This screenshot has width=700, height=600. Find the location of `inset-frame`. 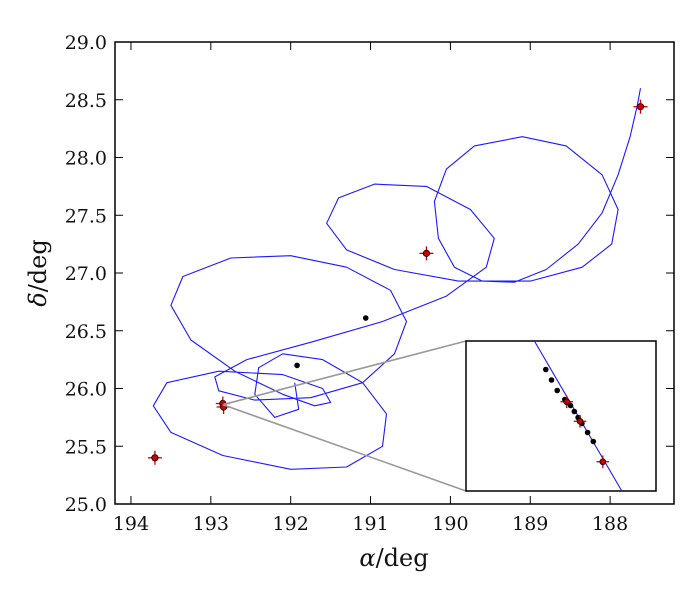

inset-frame is located at coordinates (561, 416).